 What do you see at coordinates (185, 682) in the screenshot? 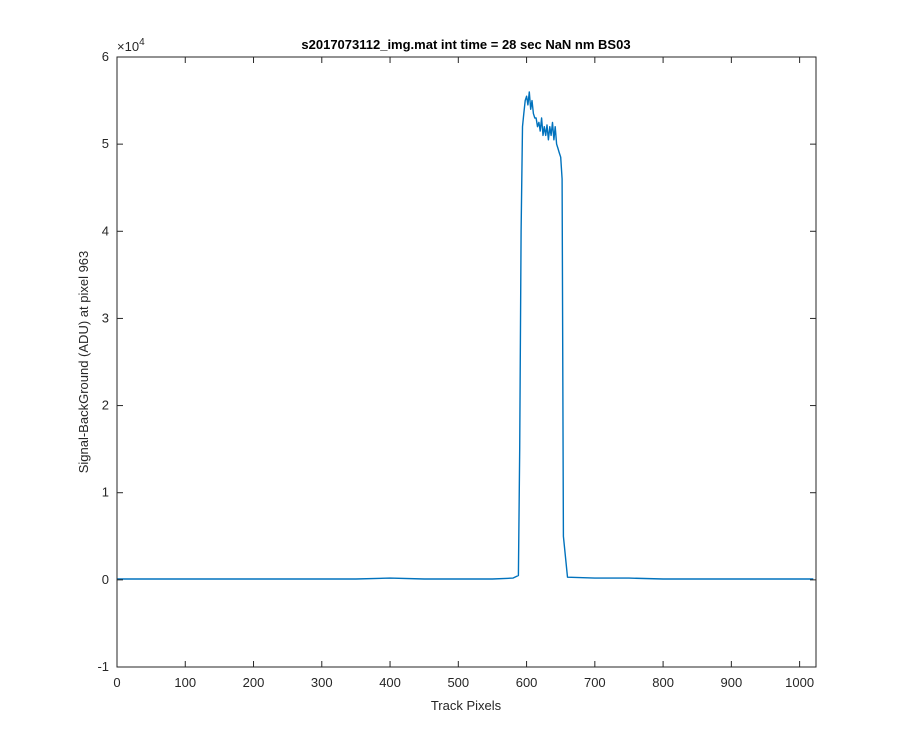
I see `x-tick-label: 100` at bounding box center [185, 682].